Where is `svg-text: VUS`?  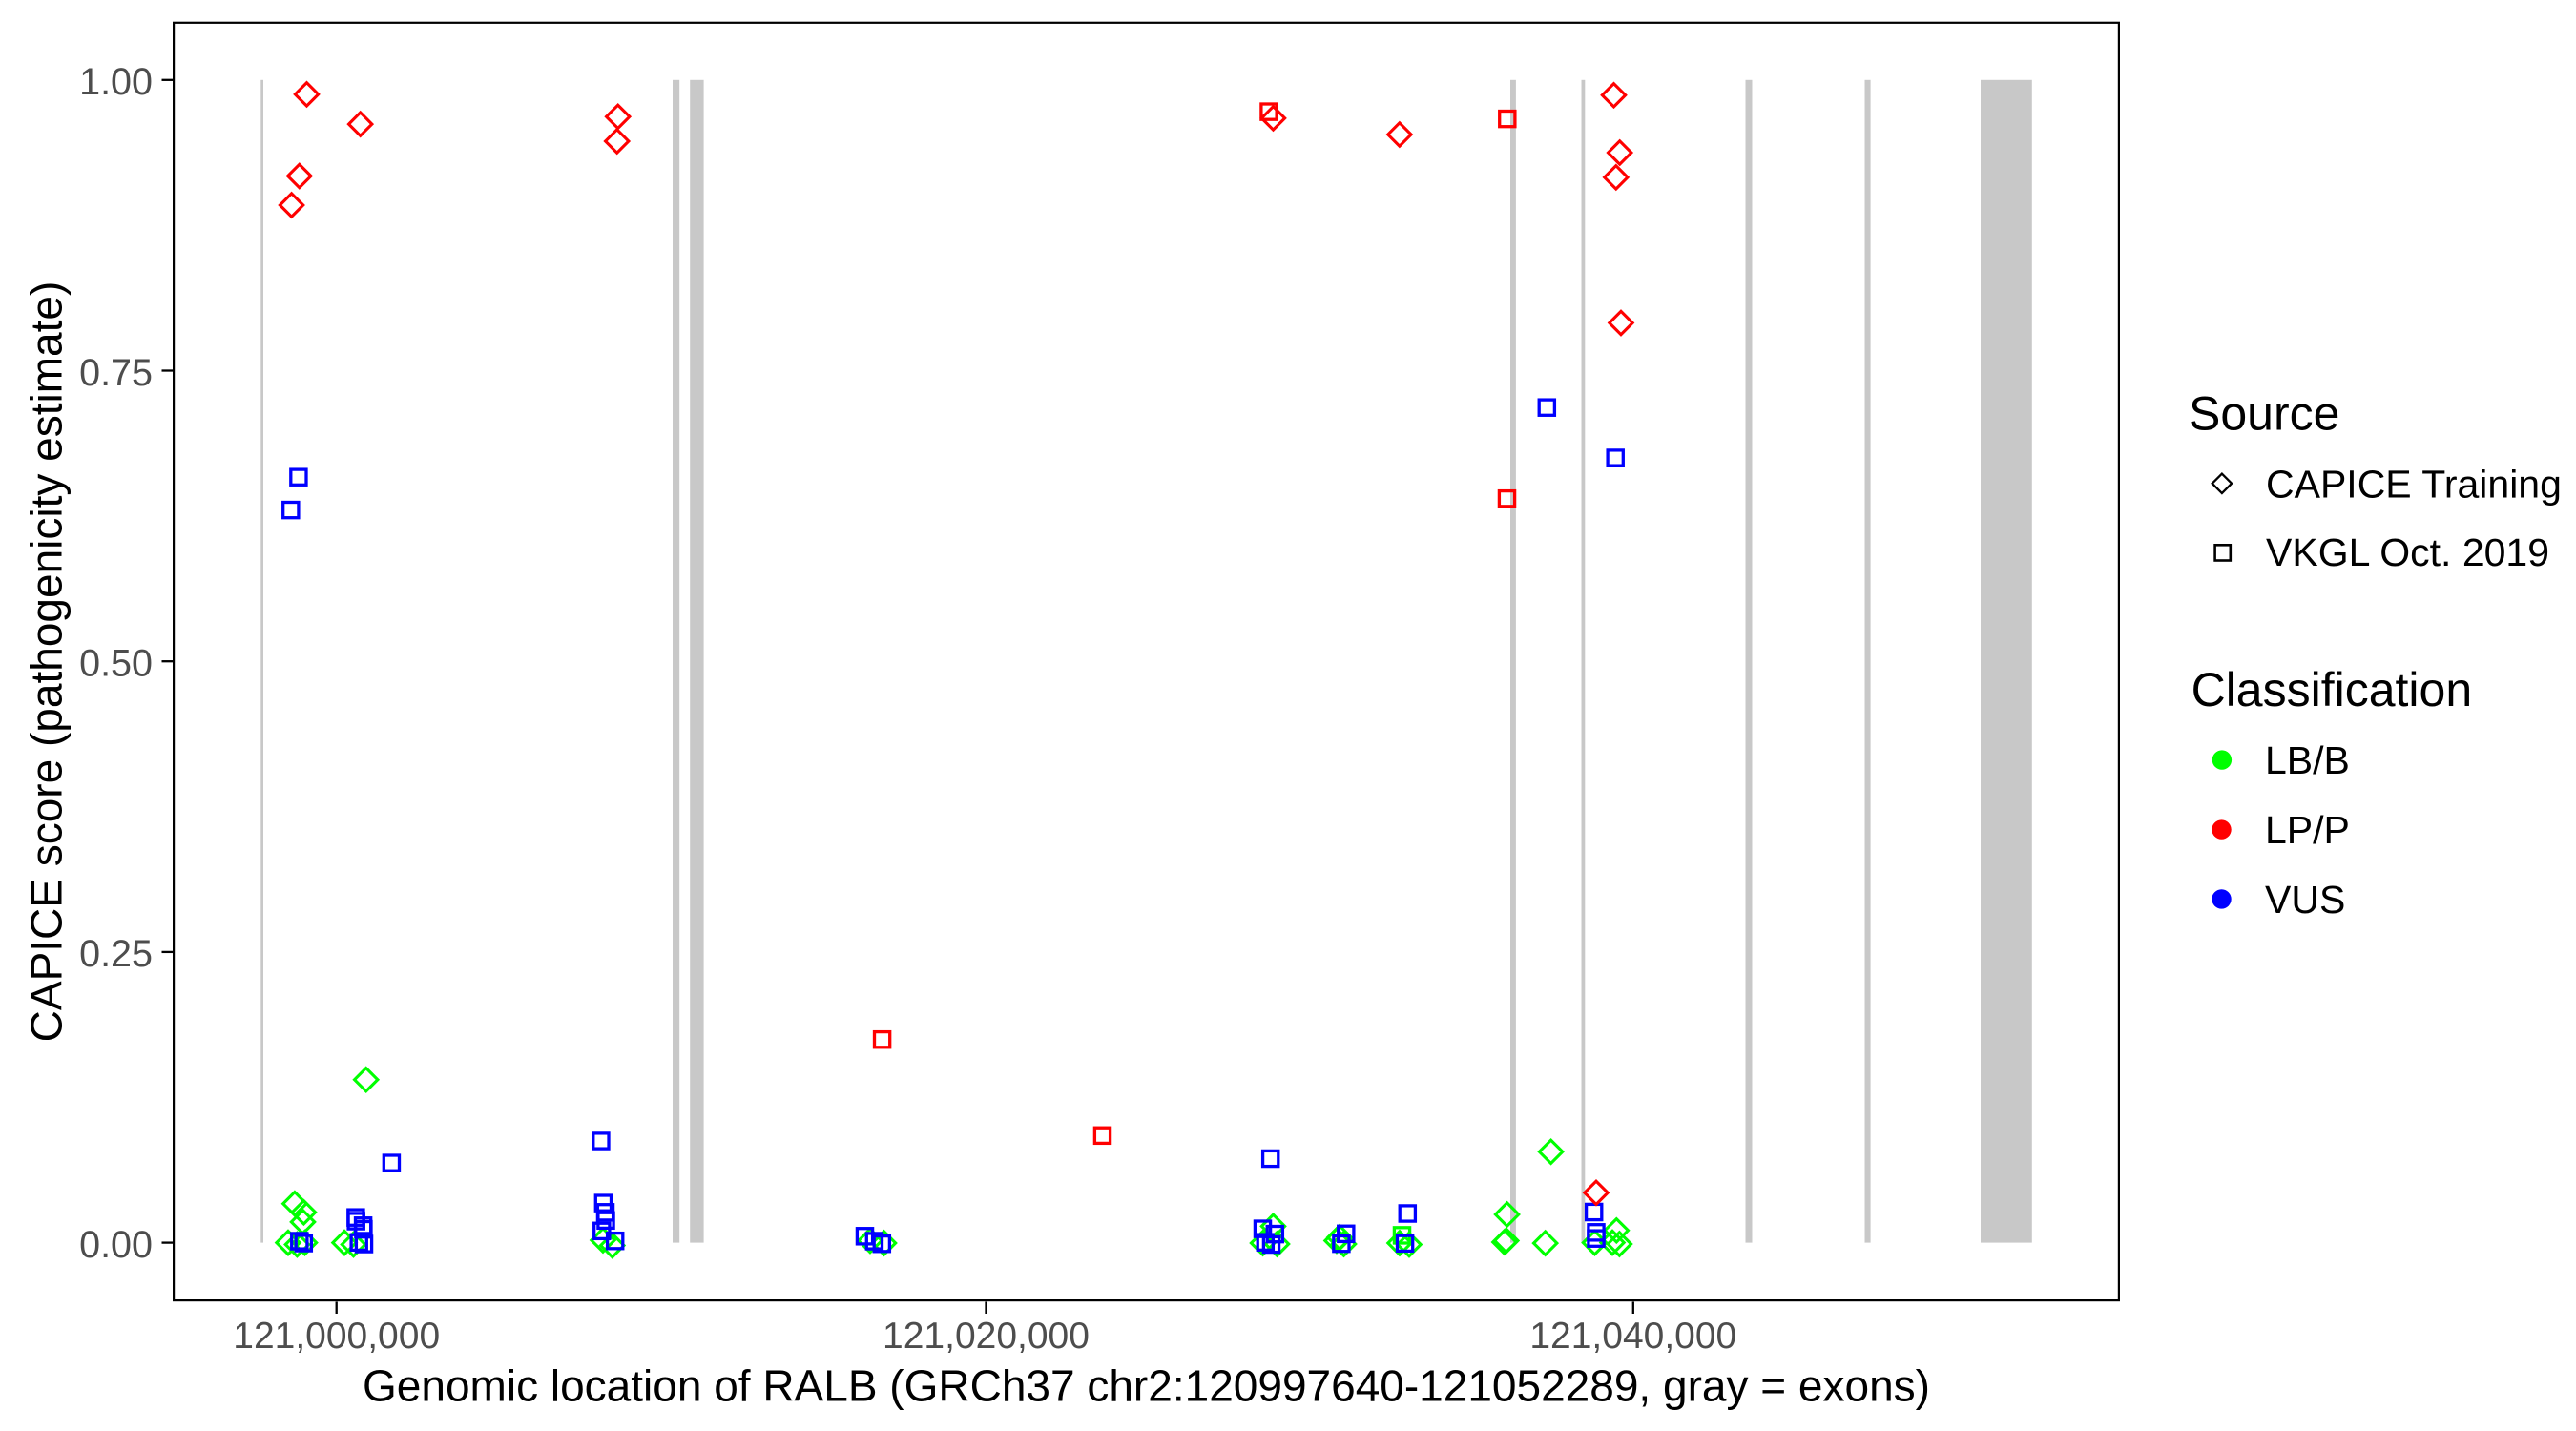 svg-text: VUS is located at coordinates (2305, 900).